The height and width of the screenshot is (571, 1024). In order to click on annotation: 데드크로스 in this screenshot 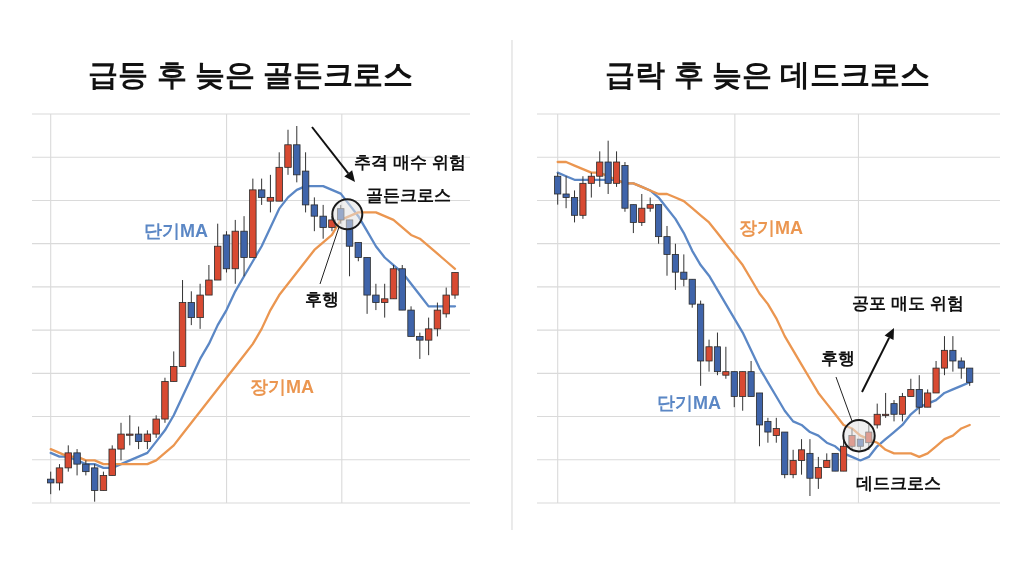, I will do `click(898, 484)`.